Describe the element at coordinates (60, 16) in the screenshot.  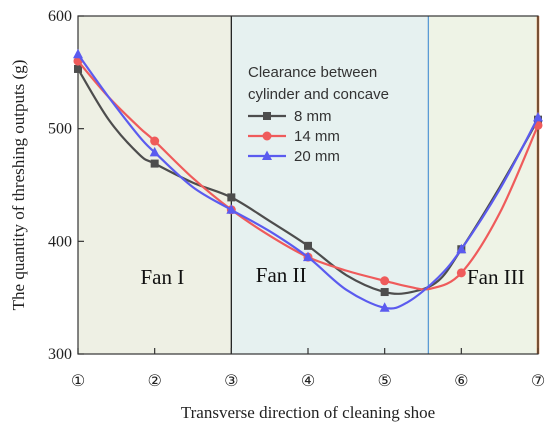
I see `y-tick-label: 600` at that location.